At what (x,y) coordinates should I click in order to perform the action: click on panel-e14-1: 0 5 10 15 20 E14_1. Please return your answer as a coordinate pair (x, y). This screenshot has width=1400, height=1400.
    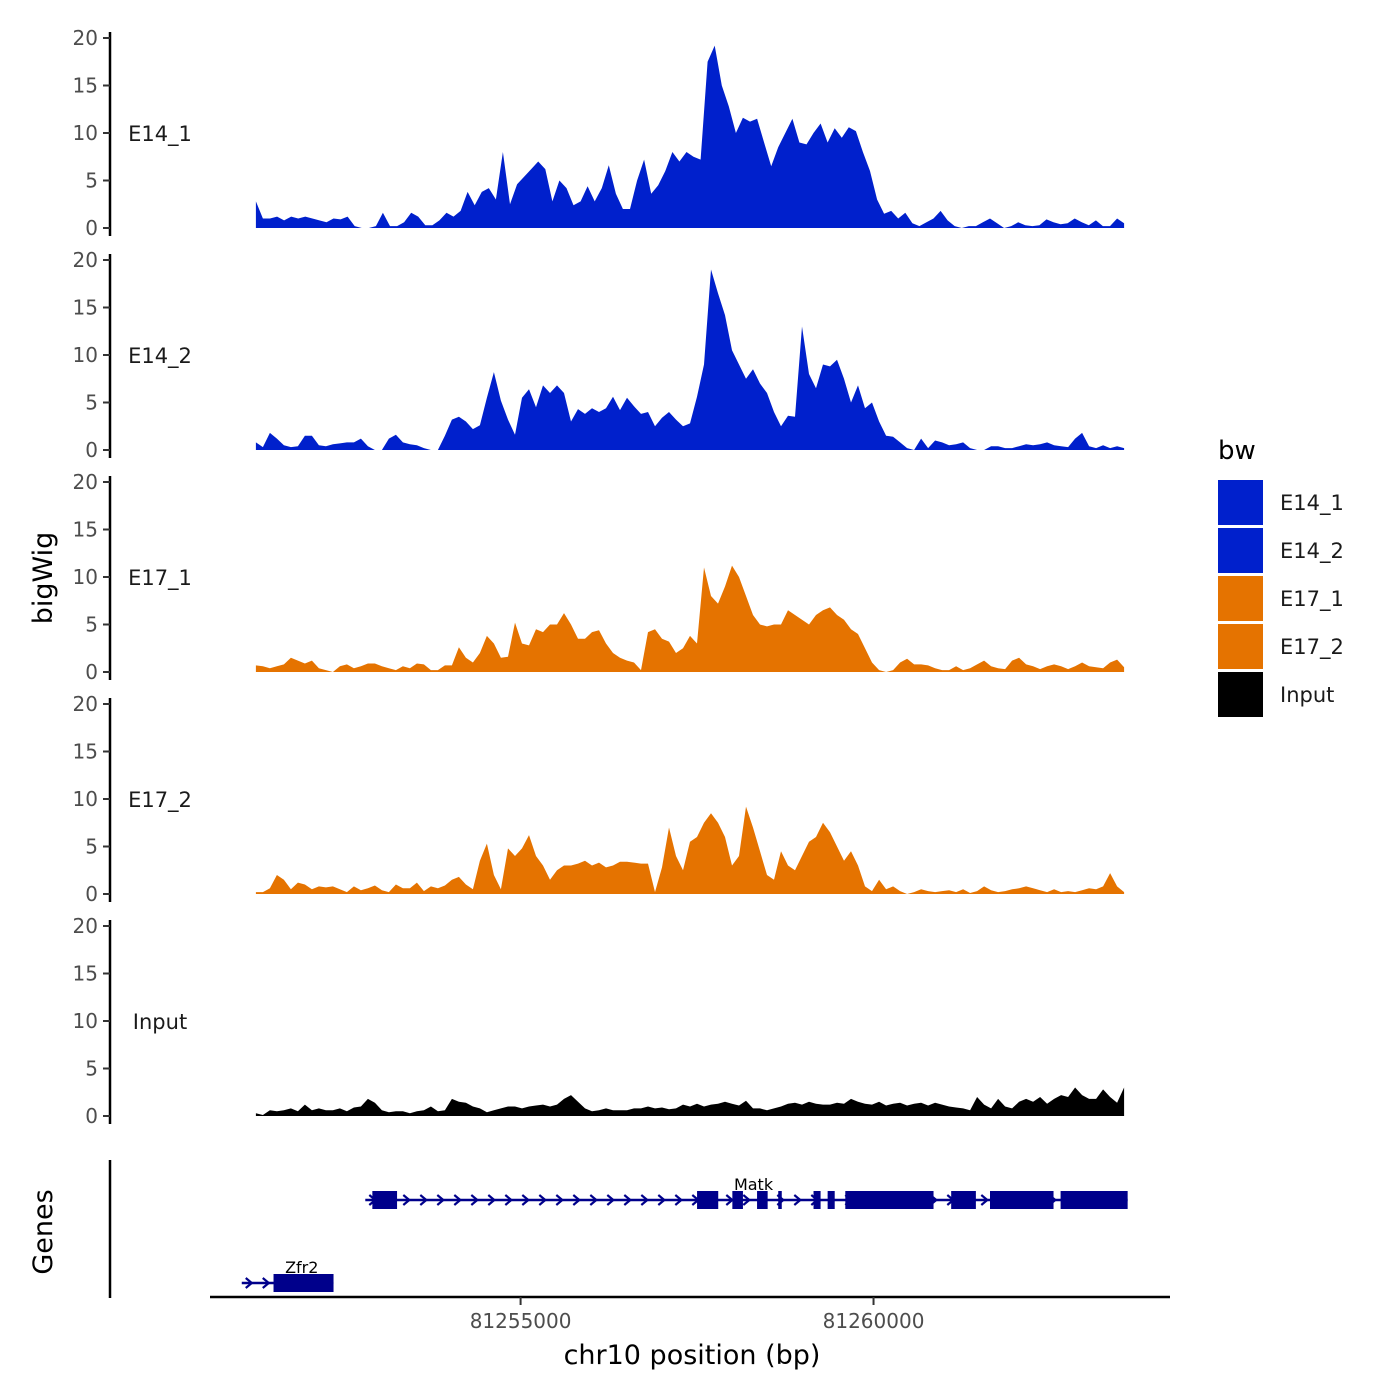
    Looking at the image, I should click on (599, 133).